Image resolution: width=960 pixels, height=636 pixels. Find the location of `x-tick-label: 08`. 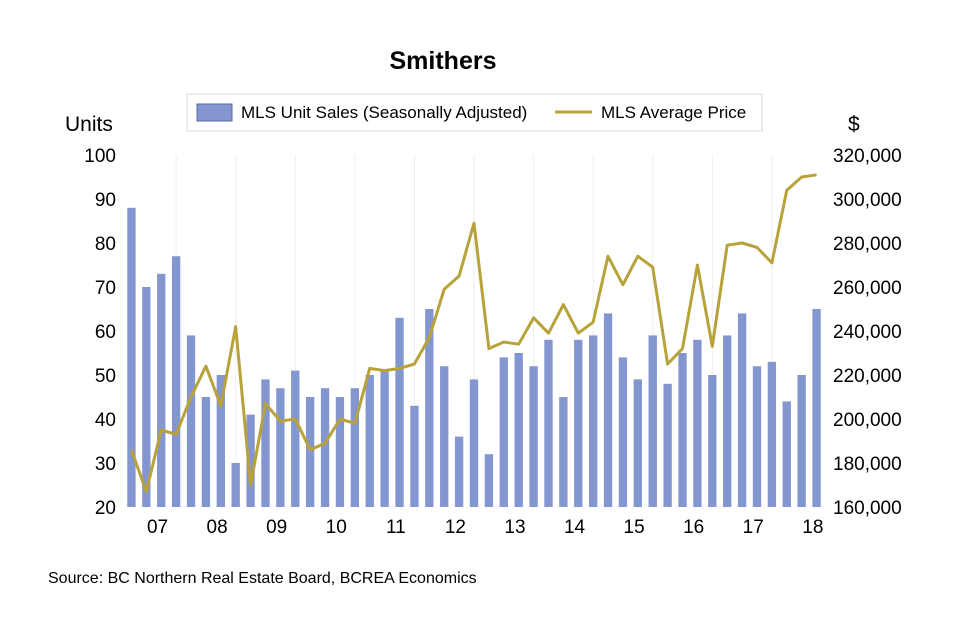

x-tick-label: 08 is located at coordinates (217, 527).